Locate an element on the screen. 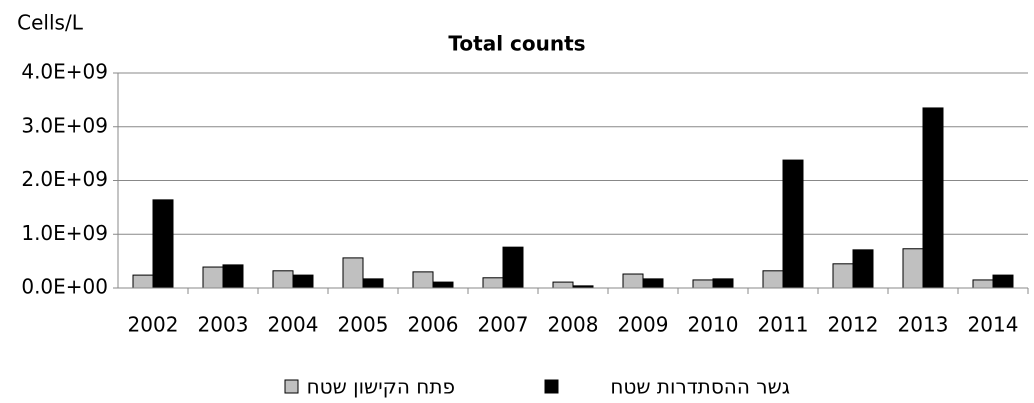  y-tick-label: 2.0E+09 is located at coordinates (64, 179).